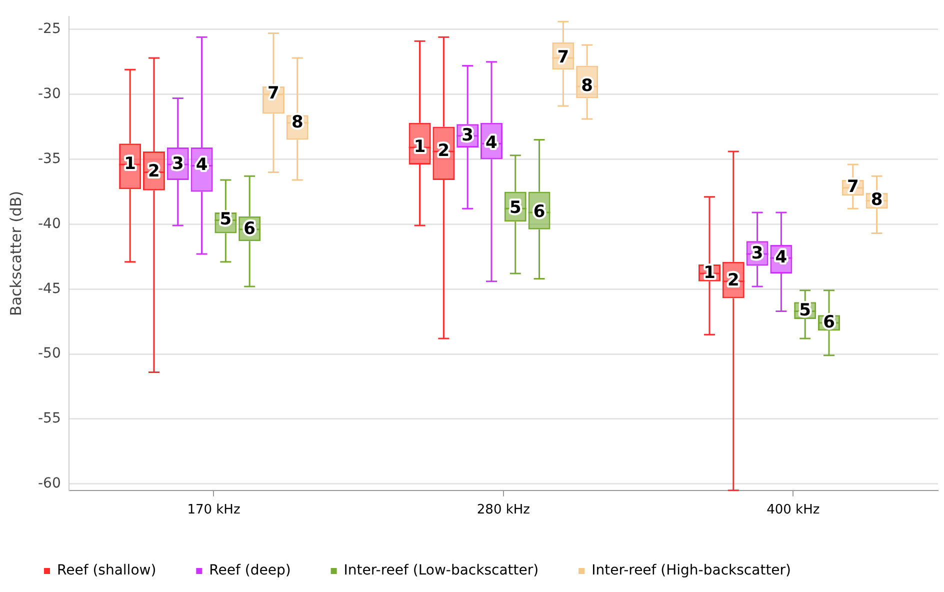 Image resolution: width=944 pixels, height=592 pixels. Describe the element at coordinates (49, 484) in the screenshot. I see `y-tick-label: -60` at that location.